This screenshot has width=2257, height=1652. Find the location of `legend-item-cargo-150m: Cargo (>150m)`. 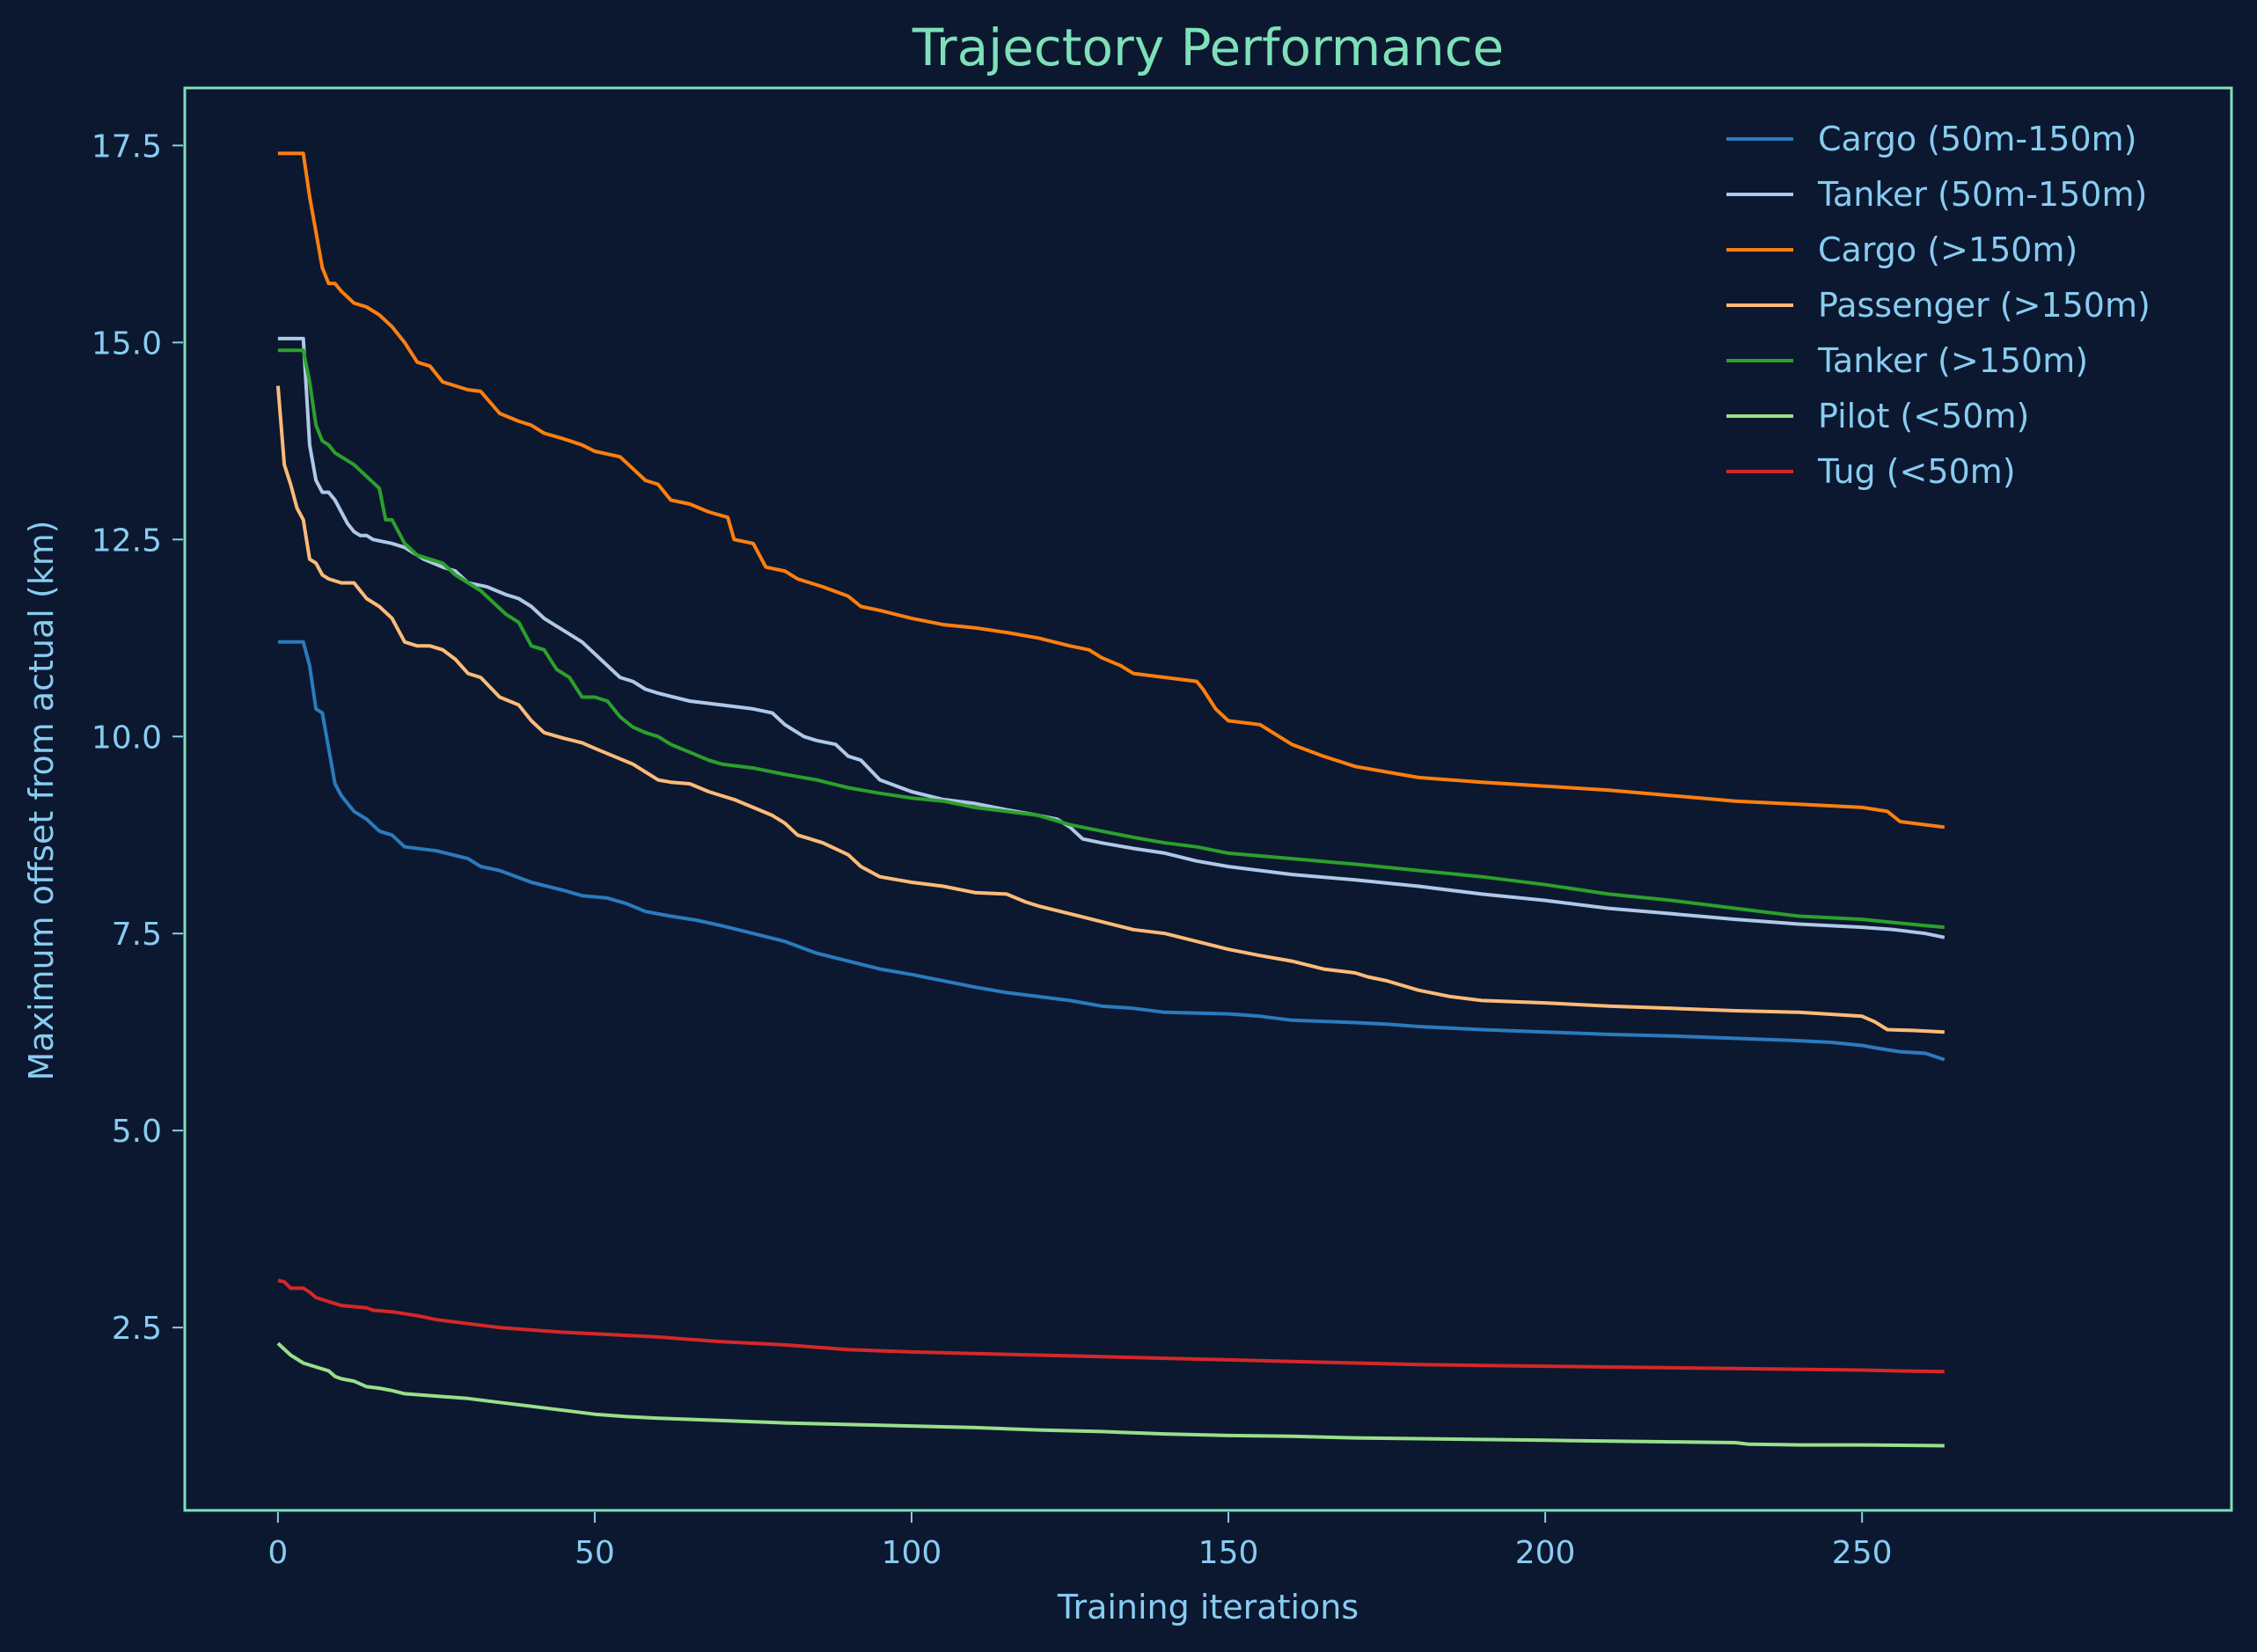

legend-item-cargo-150m: Cargo (>150m) is located at coordinates (1902, 249).